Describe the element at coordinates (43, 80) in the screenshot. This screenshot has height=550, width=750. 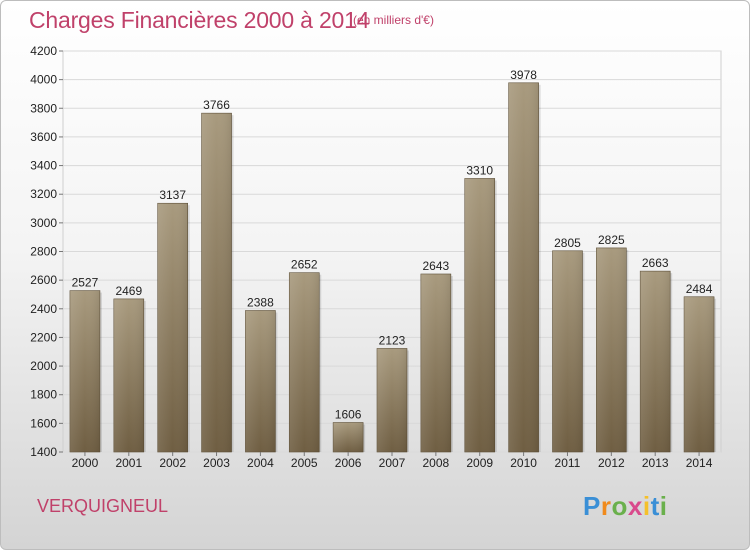
I see `y-tick-label: 4000` at that location.